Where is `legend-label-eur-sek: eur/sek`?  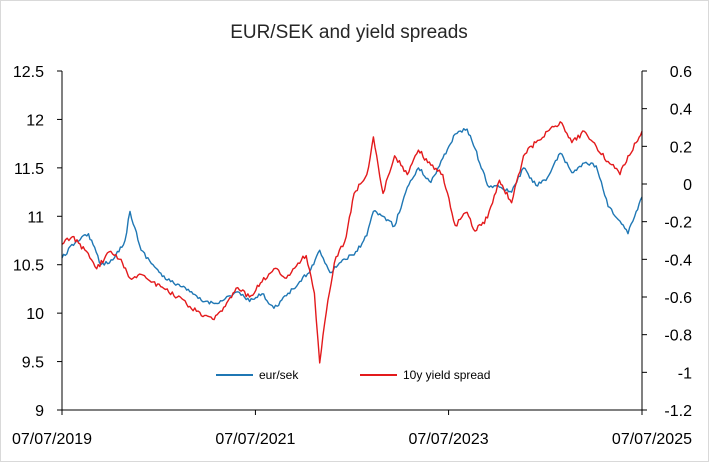
legend-label-eur-sek: eur/sek is located at coordinates (279, 375).